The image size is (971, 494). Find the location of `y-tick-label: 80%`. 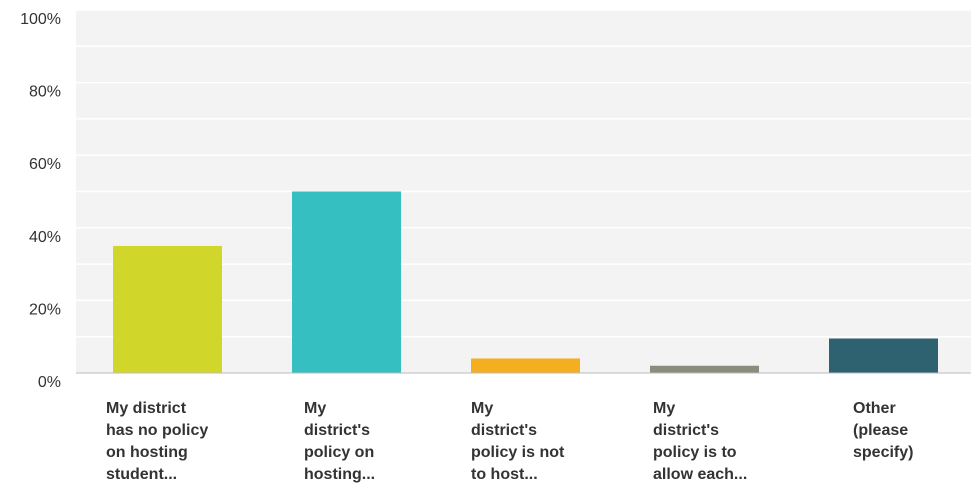

y-tick-label: 80% is located at coordinates (45, 92).